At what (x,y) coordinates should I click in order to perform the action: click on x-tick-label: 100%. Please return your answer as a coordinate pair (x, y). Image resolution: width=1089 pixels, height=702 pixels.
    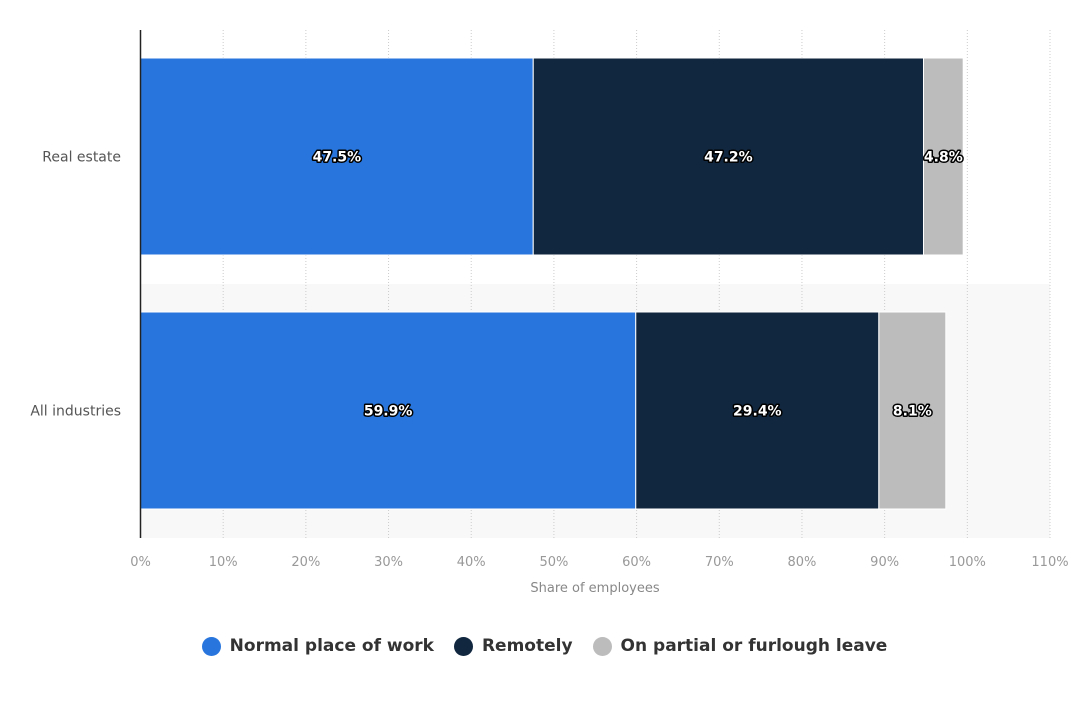
    Looking at the image, I should click on (967, 562).